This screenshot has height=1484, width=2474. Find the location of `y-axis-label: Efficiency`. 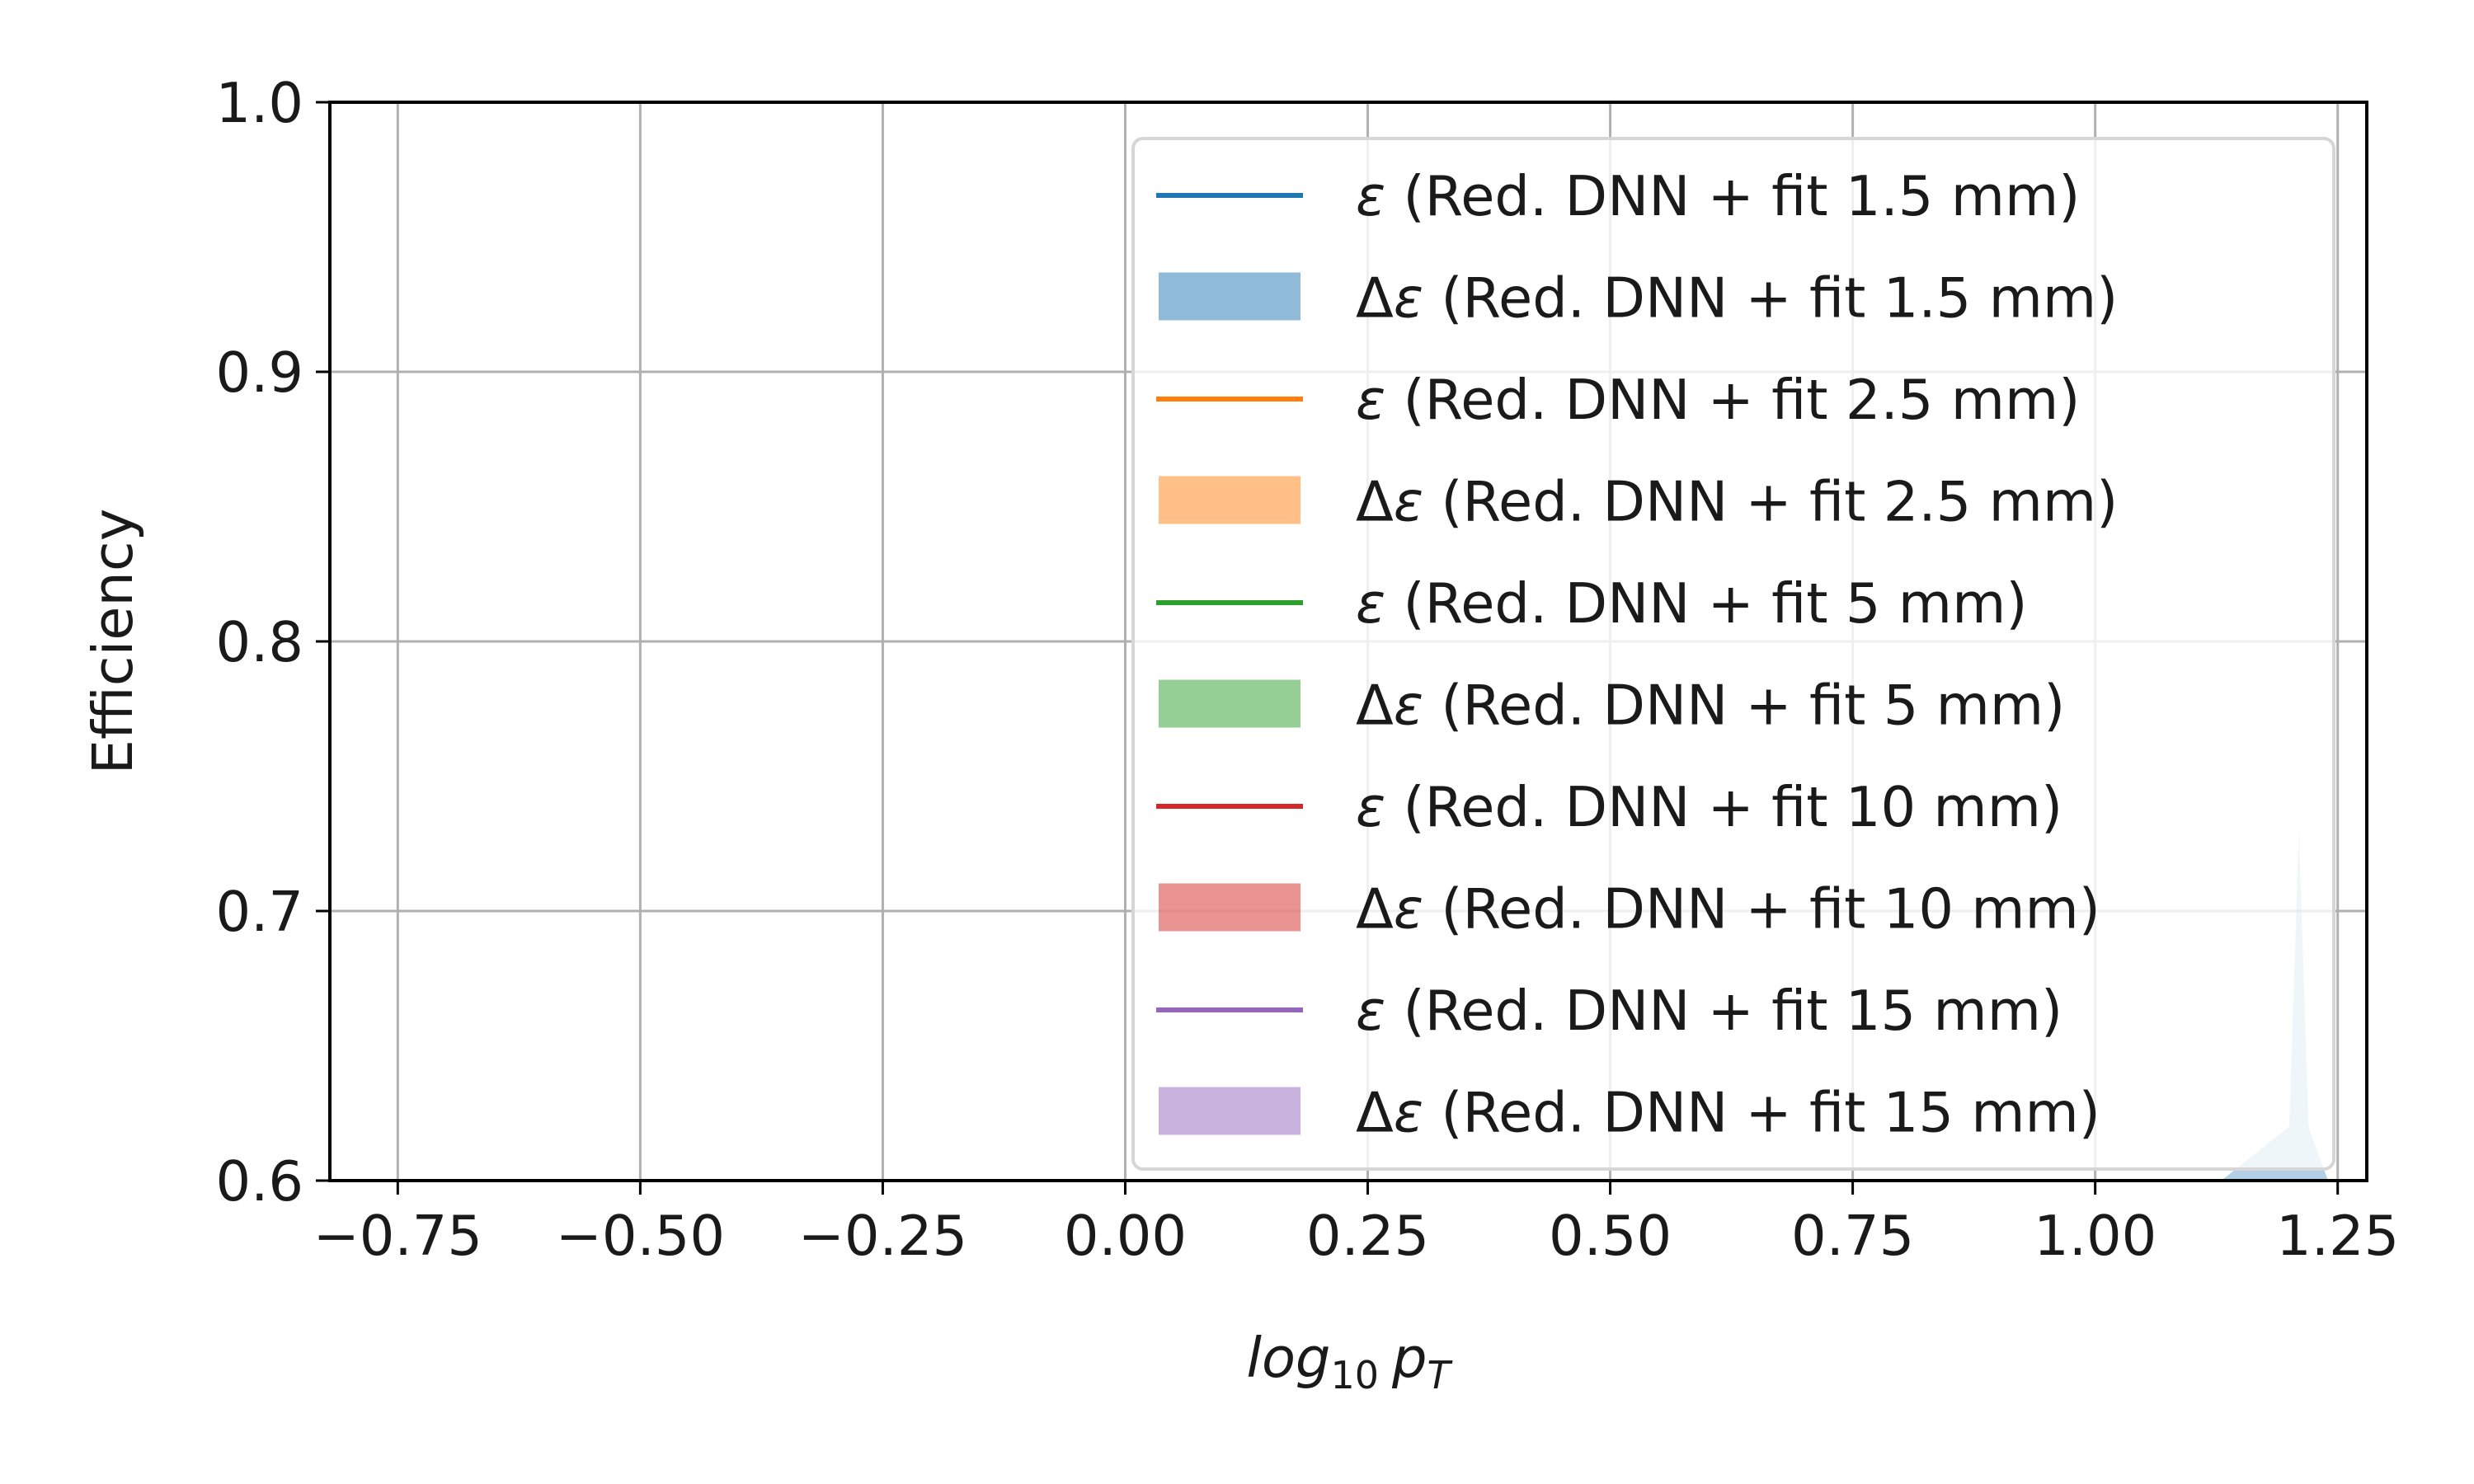

y-axis-label: Efficiency is located at coordinates (113, 642).